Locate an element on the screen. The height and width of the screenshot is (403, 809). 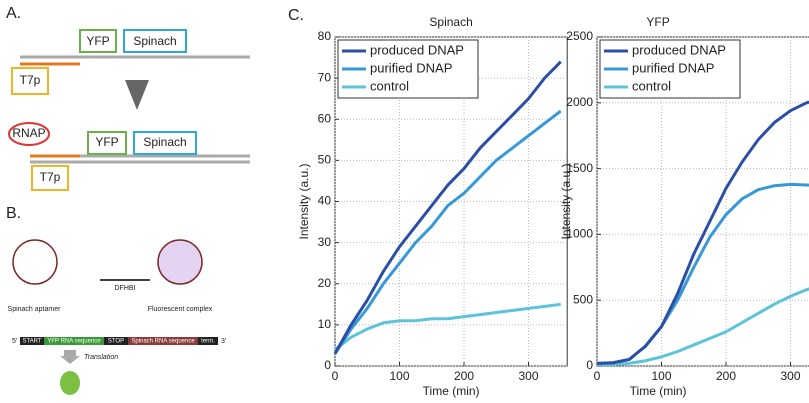
construct-text: Spinach RNA sequence is located at coordinates (163, 342).